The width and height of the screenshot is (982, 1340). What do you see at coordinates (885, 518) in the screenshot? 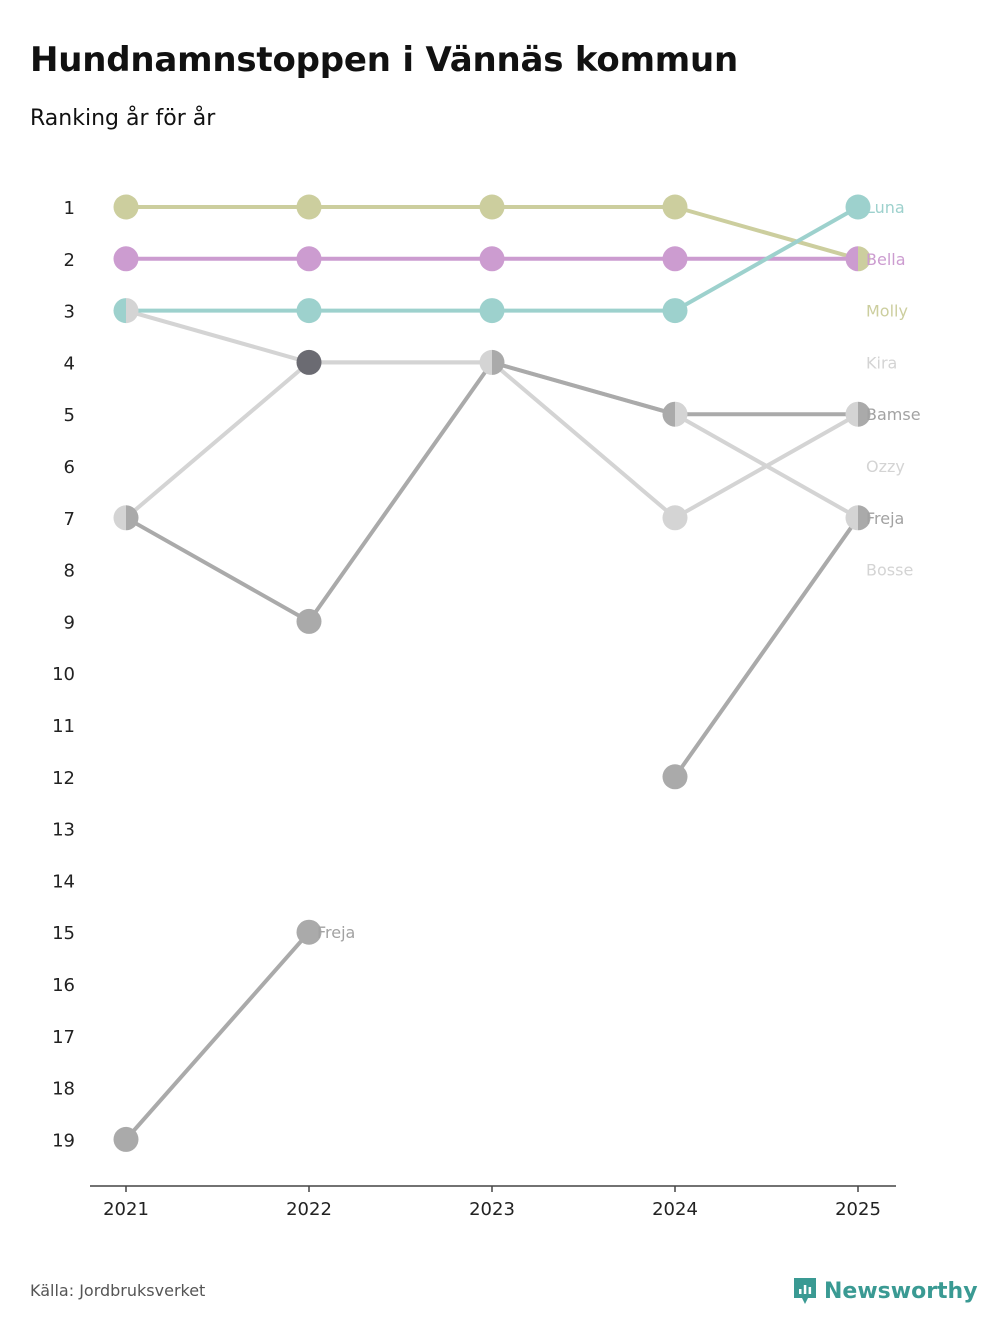
I see `series-end-label: Freja` at bounding box center [885, 518].